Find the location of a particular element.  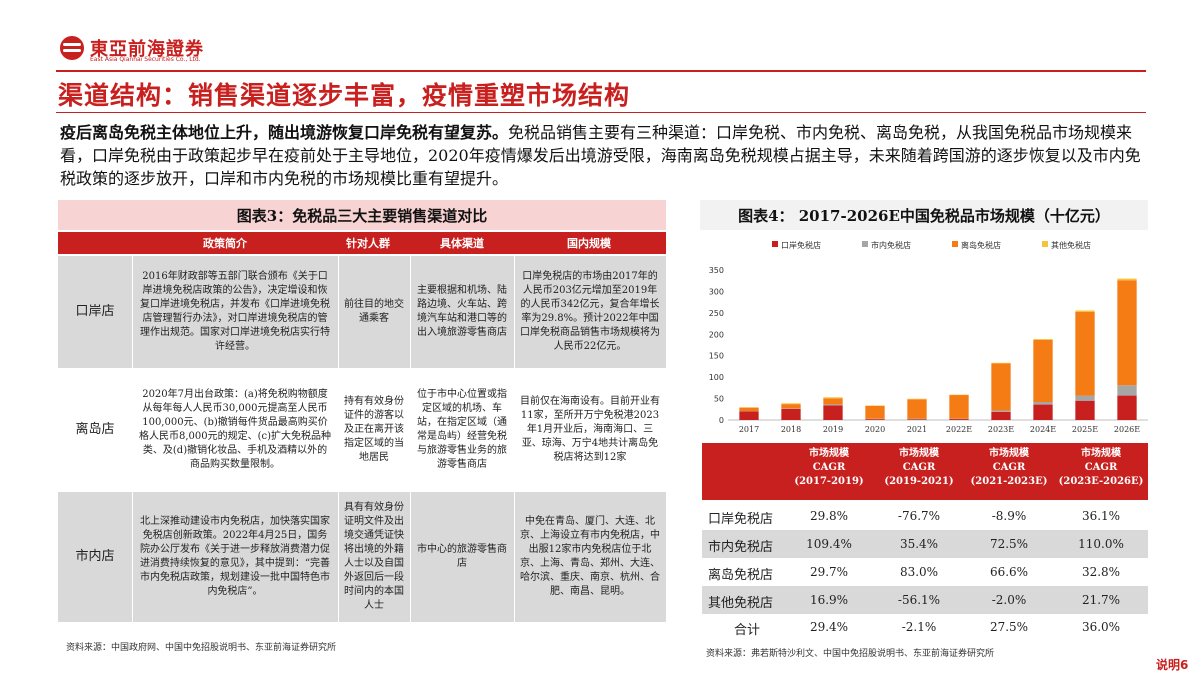

cagr-value: -56.1% is located at coordinates (919, 600).